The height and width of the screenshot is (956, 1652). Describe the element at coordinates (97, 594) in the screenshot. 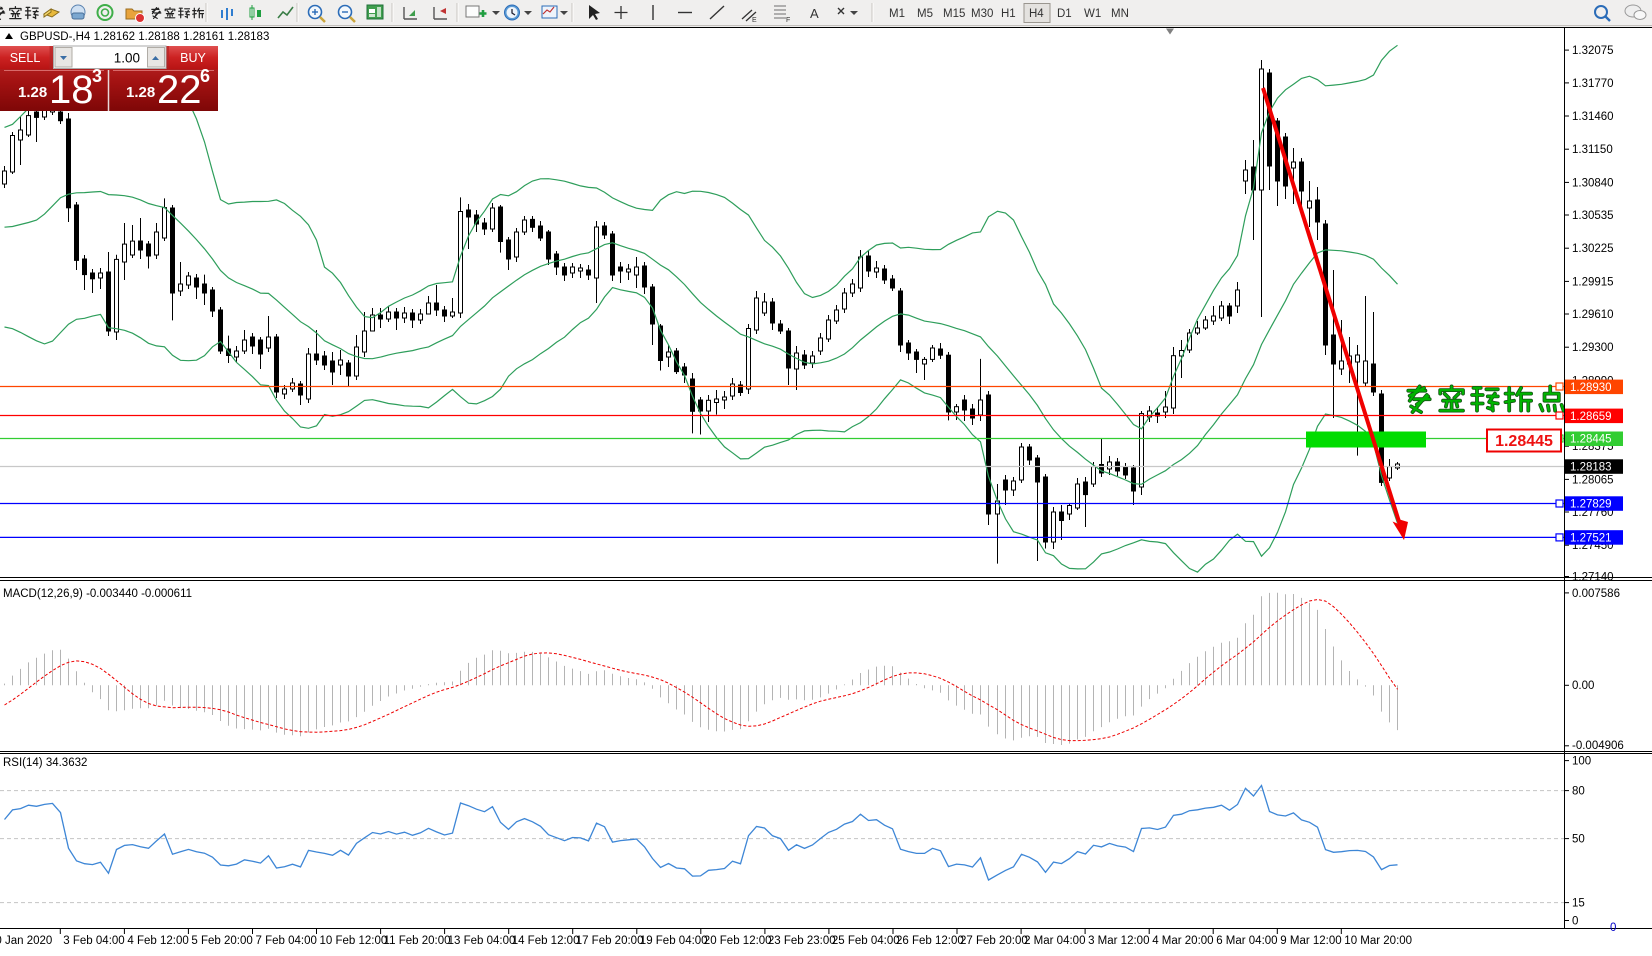

I see `svg-text:MACD(12,26,9) -0.003440 -0.000: MACD(12,26,9) -0.003440 -0.000611` at that location.